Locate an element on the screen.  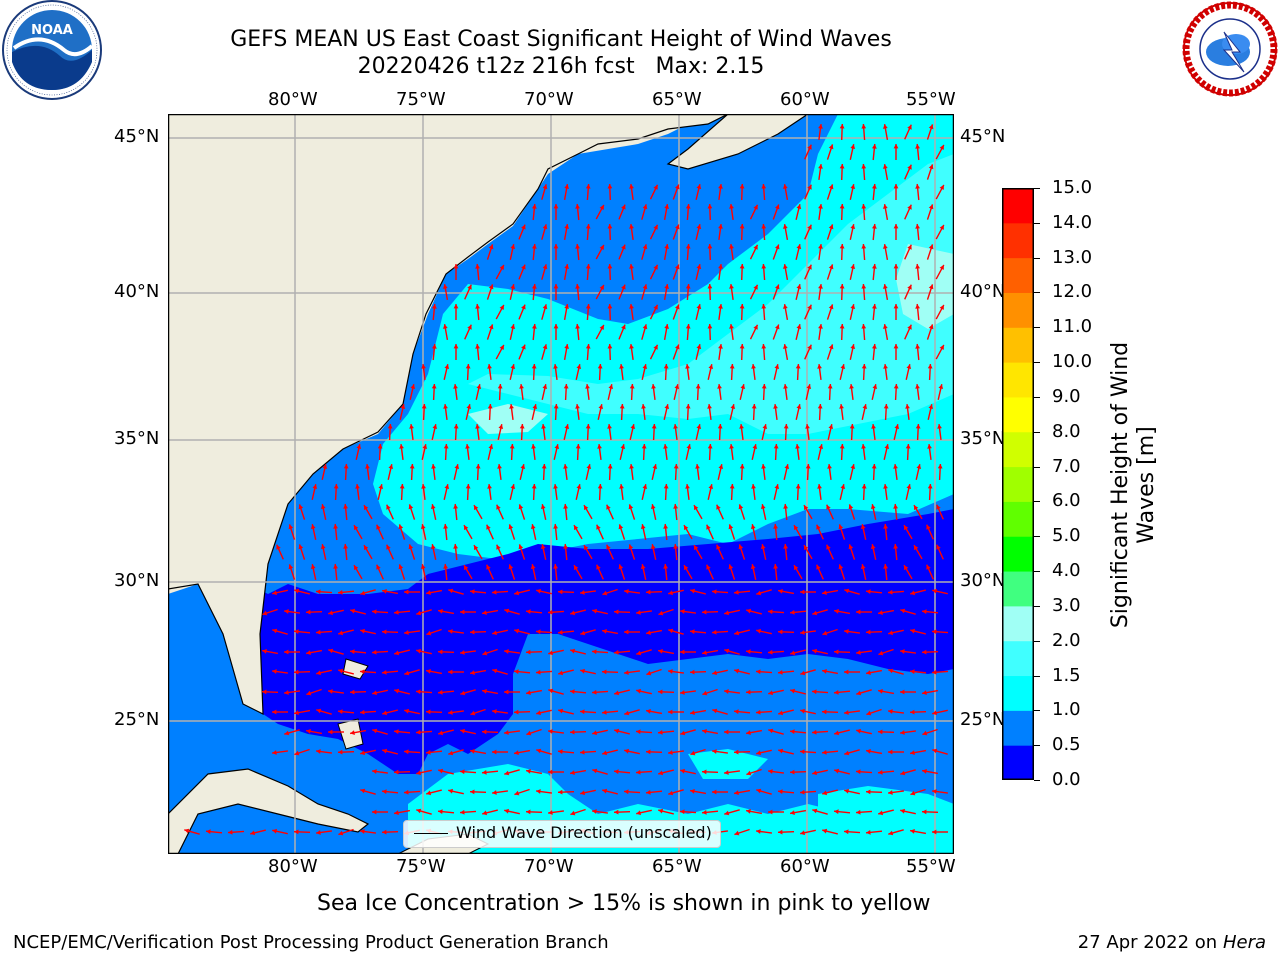
footer-right: 27 Apr 2022 on Hera is located at coordinates (1172, 943).